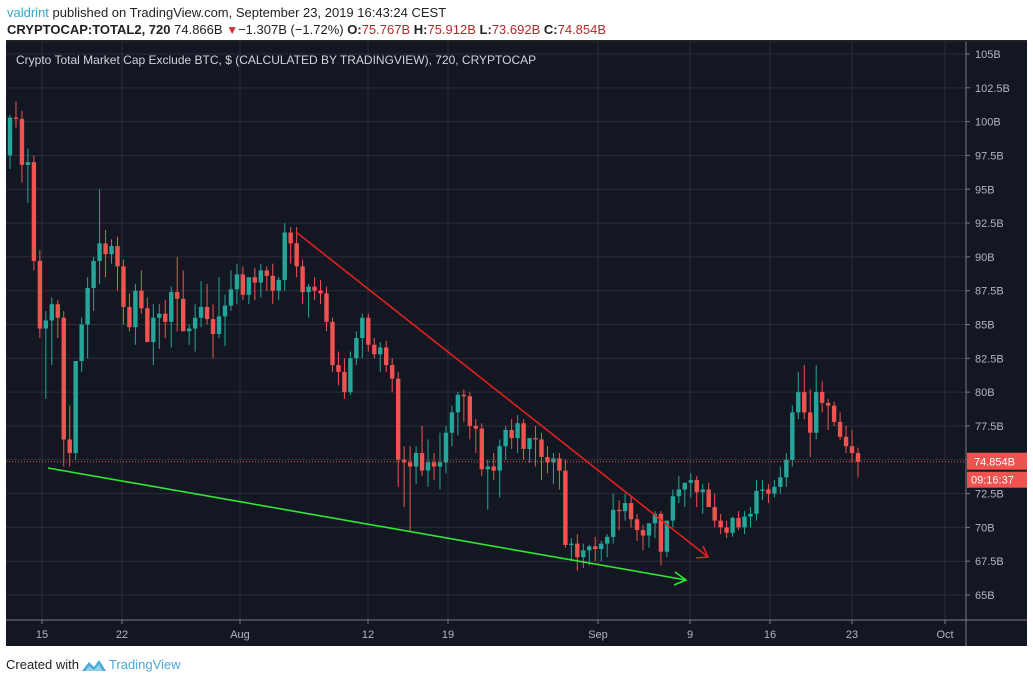 This screenshot has width=1033, height=683. Describe the element at coordinates (291, 29) in the screenshot. I see `price-change: −1.307B (−1.72%)` at that location.